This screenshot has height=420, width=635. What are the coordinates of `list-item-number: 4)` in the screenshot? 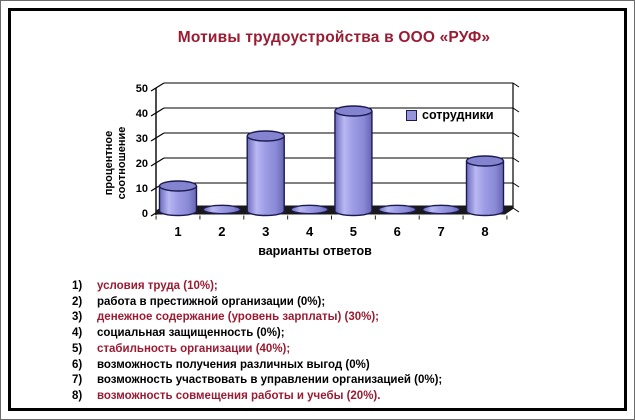 It's located at (77, 333).